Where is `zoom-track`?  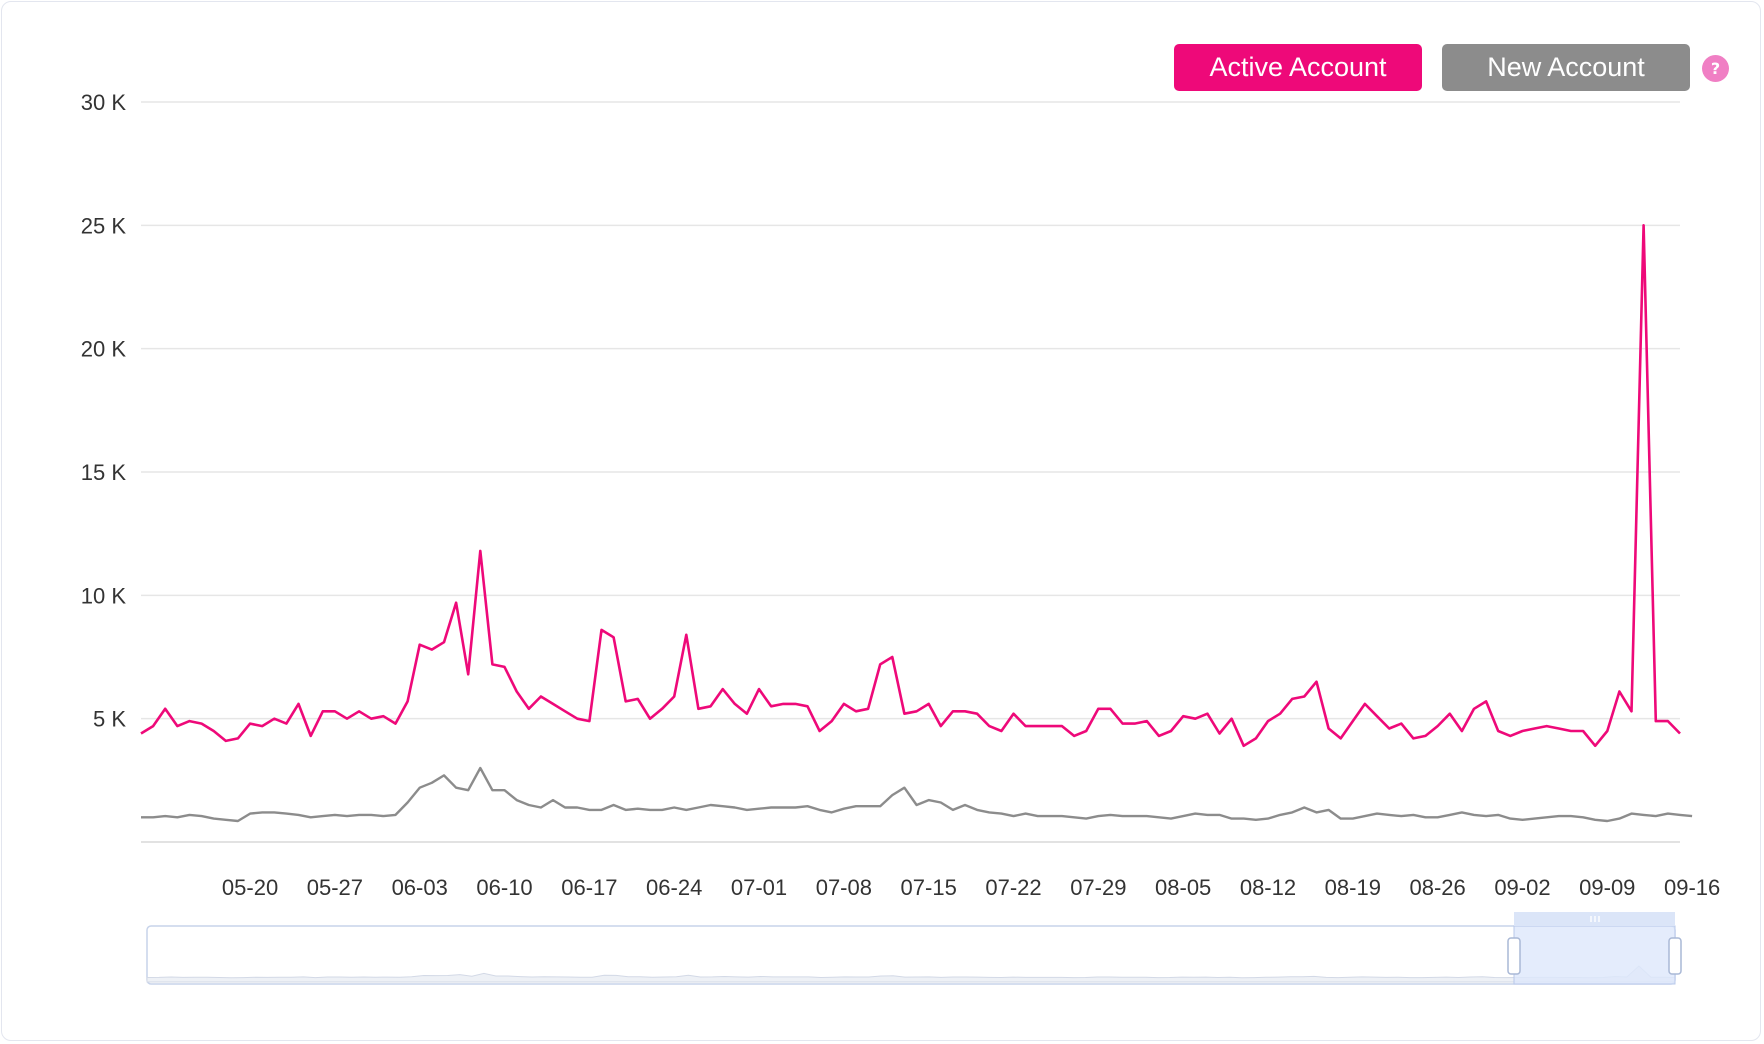 zoom-track is located at coordinates (911, 955).